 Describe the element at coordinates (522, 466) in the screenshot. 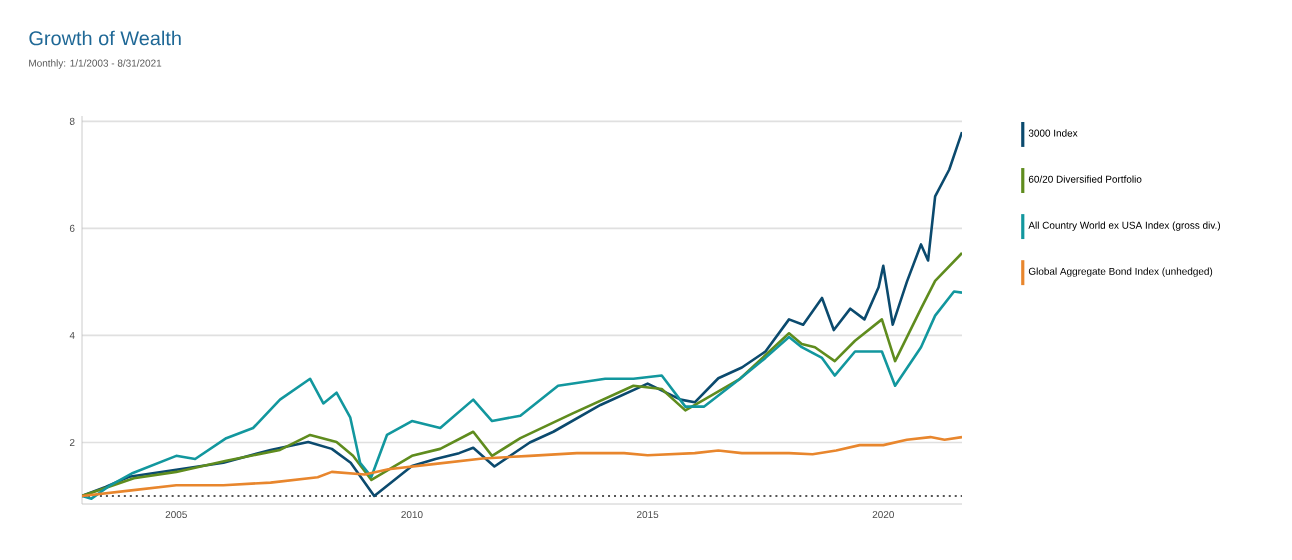

I see `line-series` at that location.